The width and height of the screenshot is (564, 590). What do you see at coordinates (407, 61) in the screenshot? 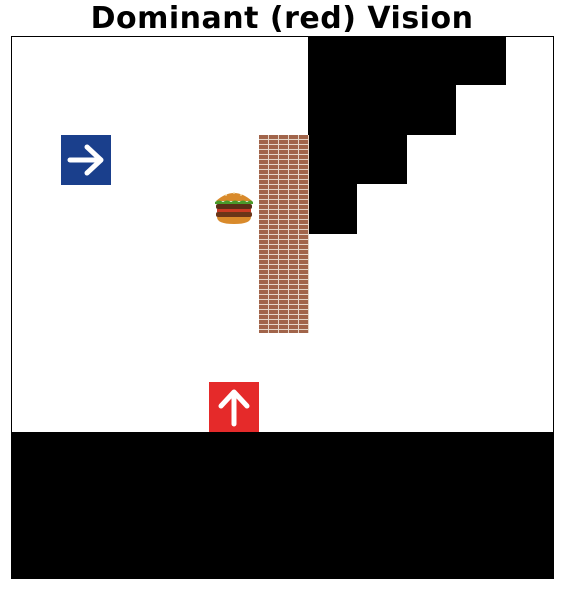
I see `fog-region-top-row` at bounding box center [407, 61].